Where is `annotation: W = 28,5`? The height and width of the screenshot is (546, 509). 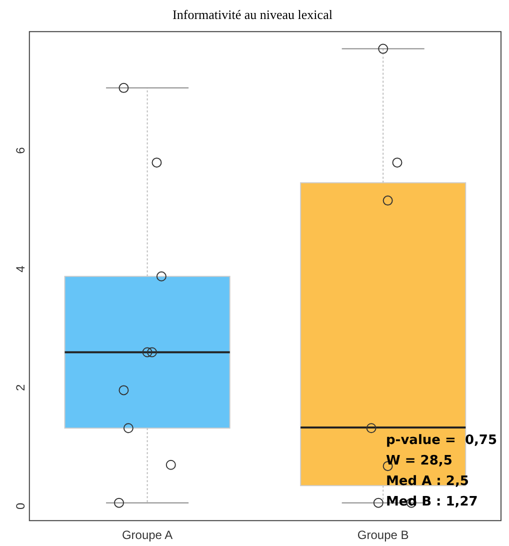 annotation: W = 28,5 is located at coordinates (419, 460).